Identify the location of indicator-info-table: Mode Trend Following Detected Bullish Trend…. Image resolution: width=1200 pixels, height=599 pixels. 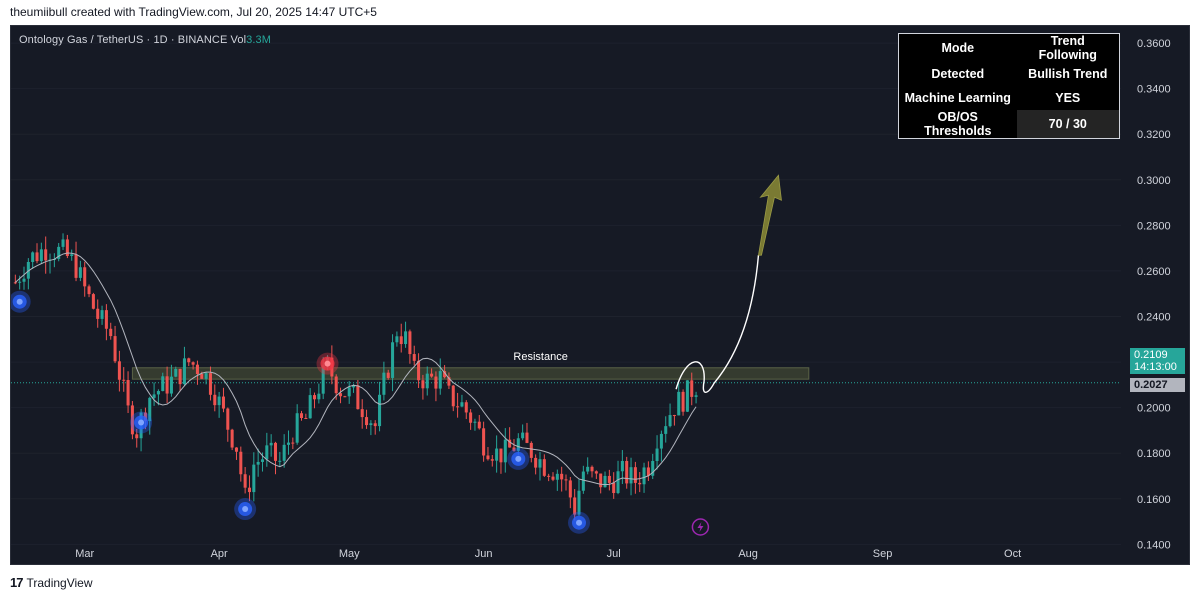
(1009, 86).